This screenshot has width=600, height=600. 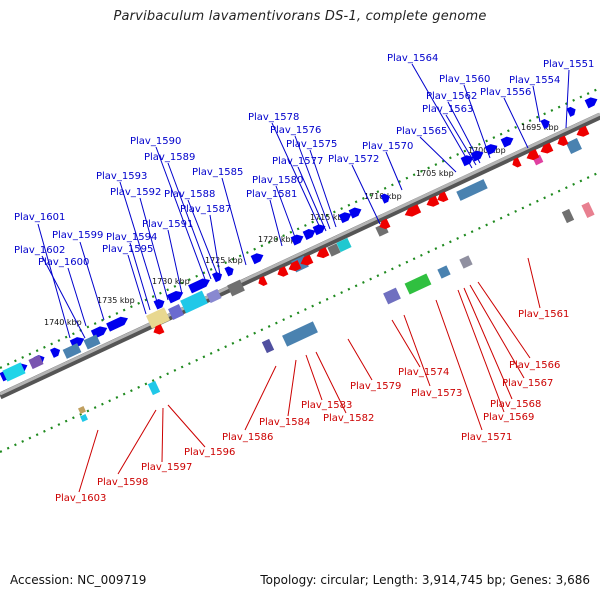 What do you see at coordinates (131, 237) in the screenshot?
I see `gene-label: Plav_1594` at bounding box center [131, 237].